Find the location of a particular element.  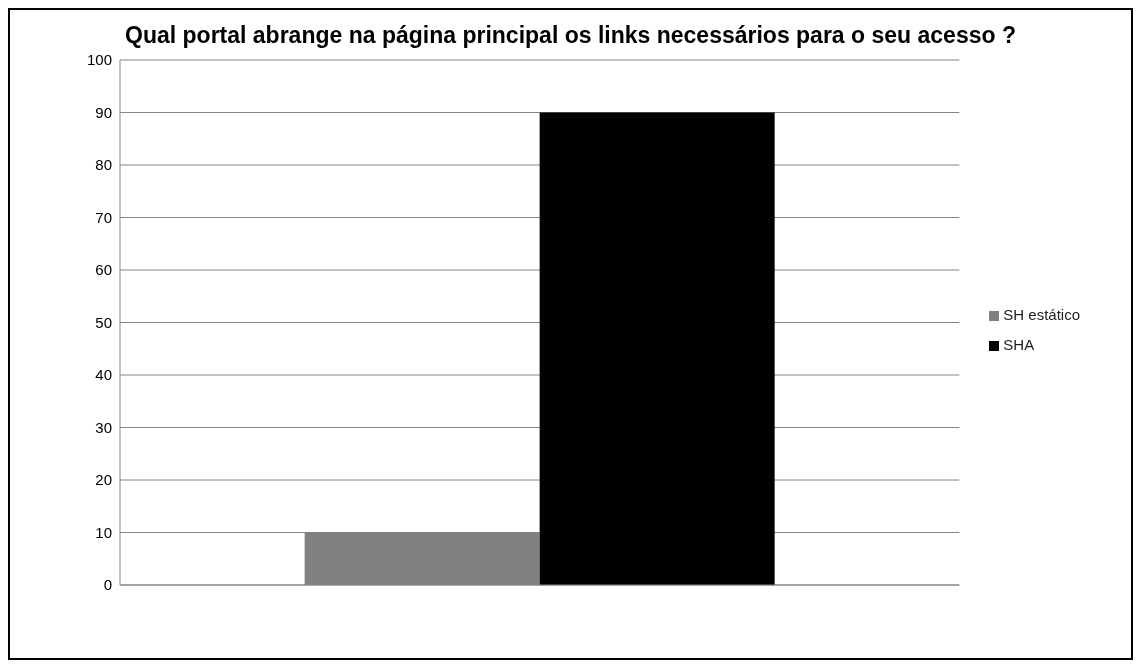

y-tick-label: 50 is located at coordinates (103, 322).